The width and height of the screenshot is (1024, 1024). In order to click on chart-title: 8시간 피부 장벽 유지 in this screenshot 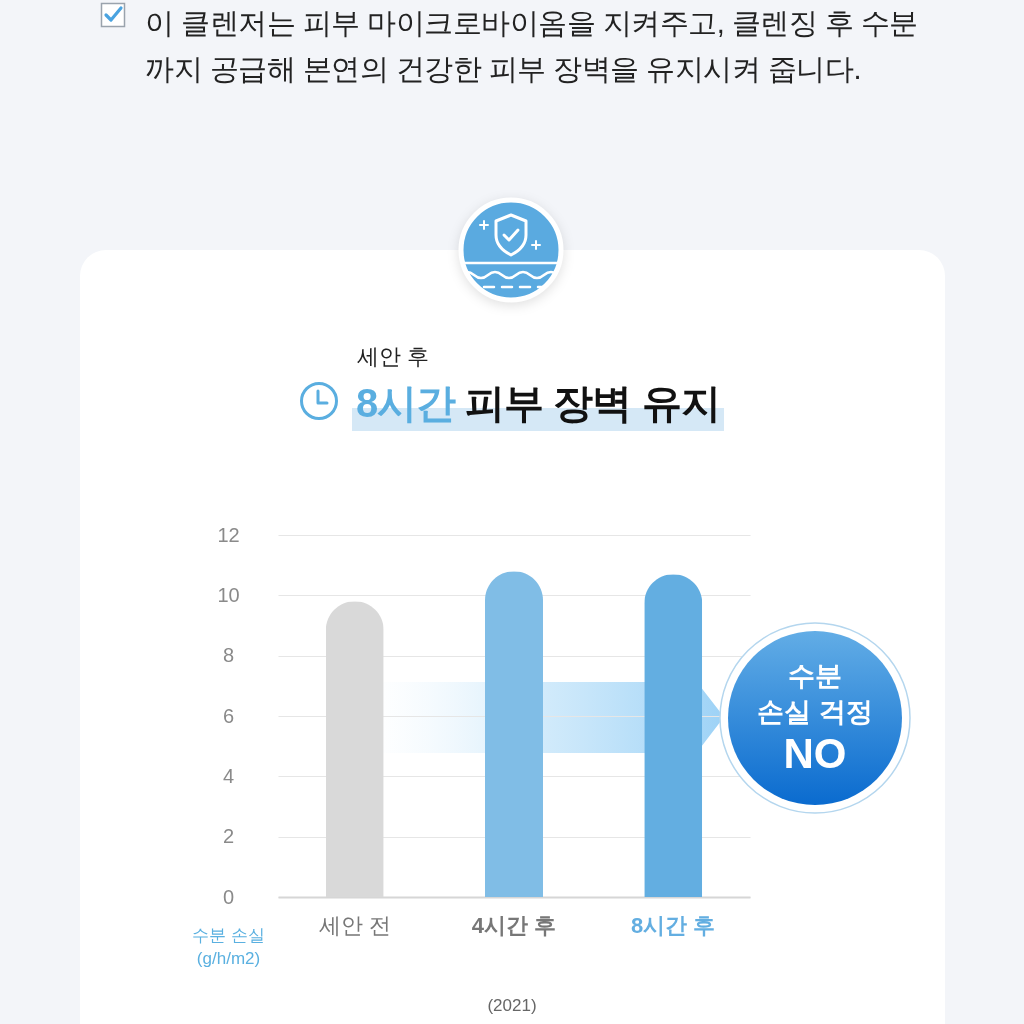, I will do `click(538, 403)`.